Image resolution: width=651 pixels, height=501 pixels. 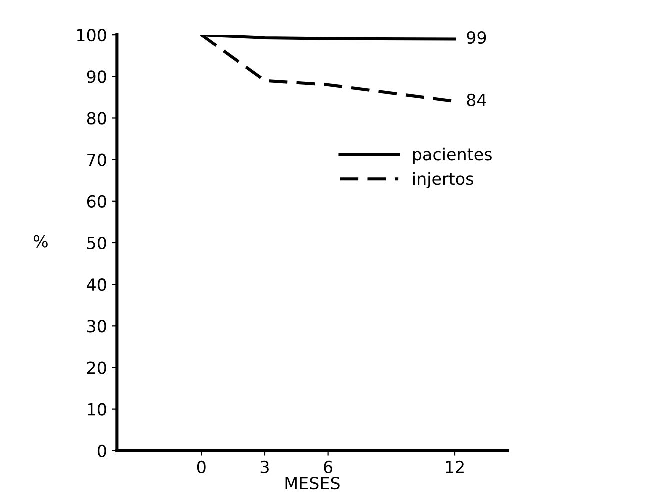 What do you see at coordinates (452, 156) in the screenshot?
I see `legend-label: pacientes` at bounding box center [452, 156].